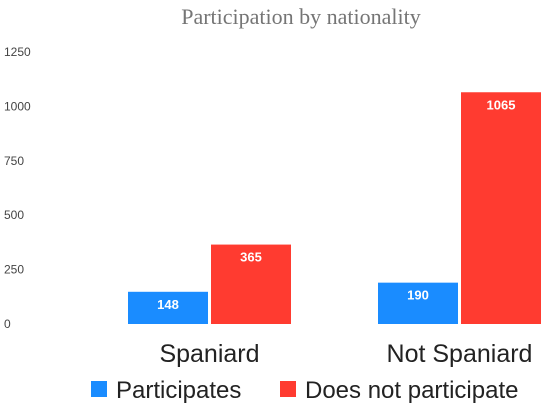 The height and width of the screenshot is (411, 550). Describe the element at coordinates (17, 188) in the screenshot. I see `y-axis: 0 250 500 750 1000 1250` at that location.